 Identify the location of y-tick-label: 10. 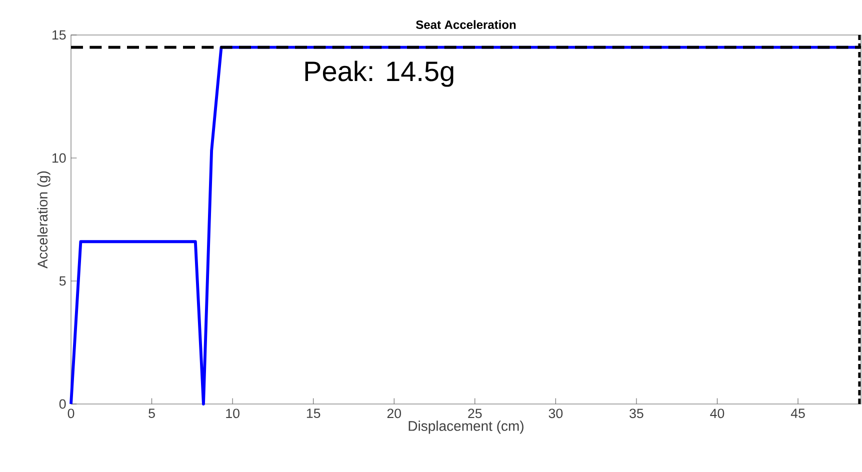
(59, 158).